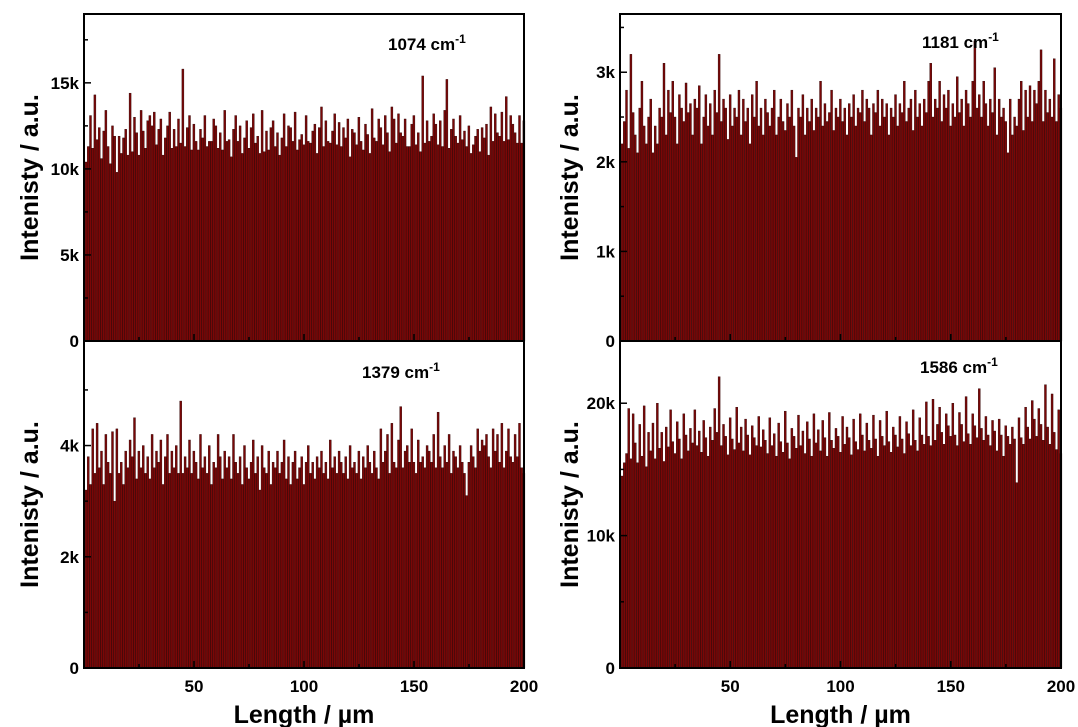  I want to click on x-tick-label: 100, so click(304, 686).